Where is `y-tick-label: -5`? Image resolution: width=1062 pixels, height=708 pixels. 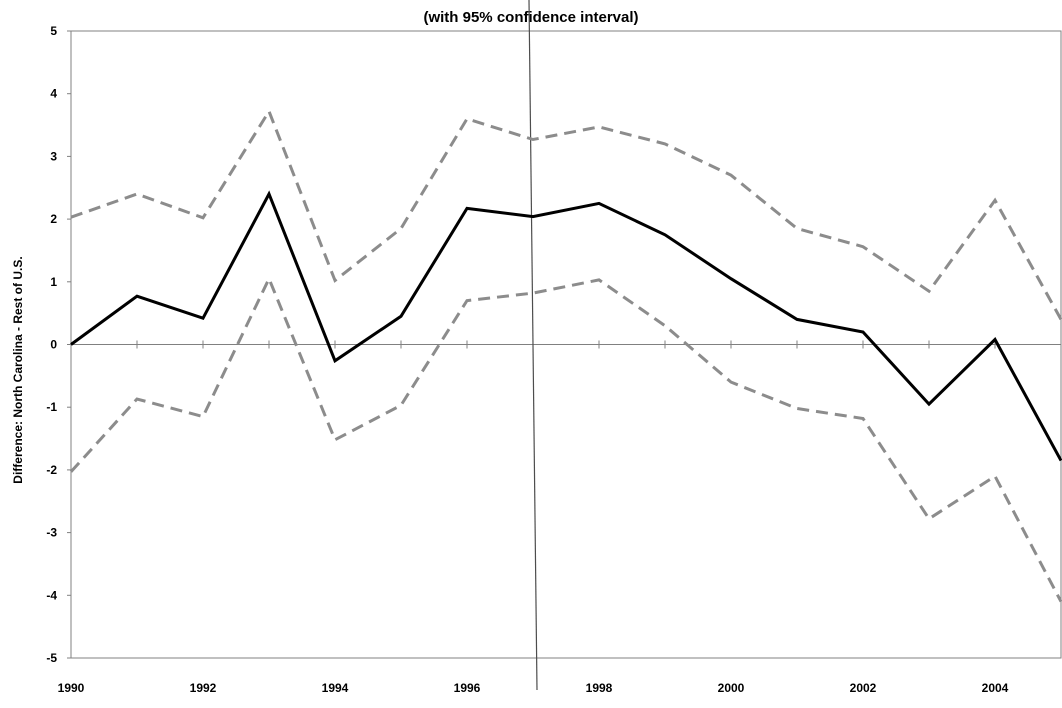
y-tick-label: -5 is located at coordinates (51, 658).